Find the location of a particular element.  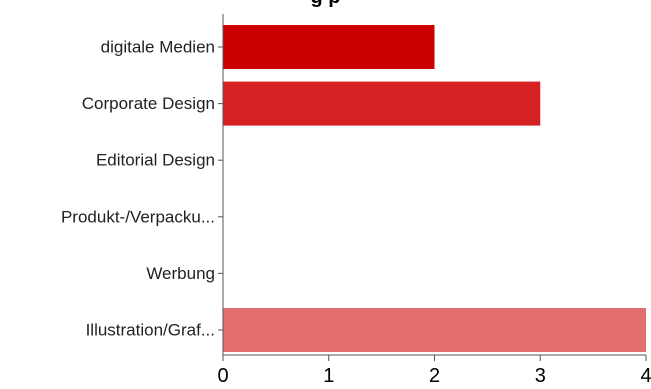

x-tick-label-2: 2 is located at coordinates (434, 376).